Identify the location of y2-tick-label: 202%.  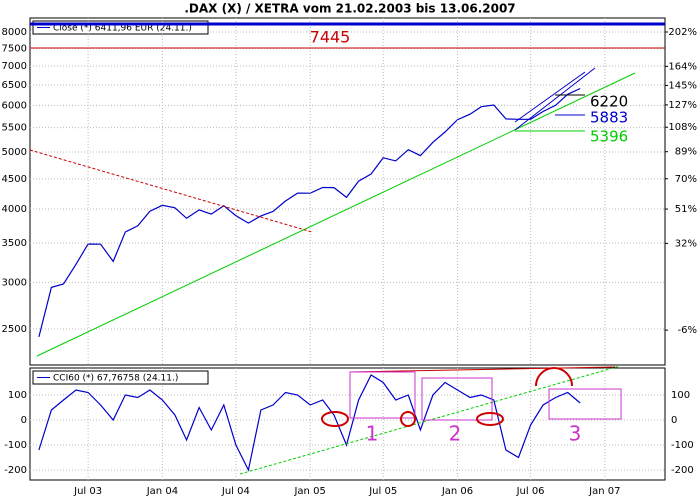
(682, 32).